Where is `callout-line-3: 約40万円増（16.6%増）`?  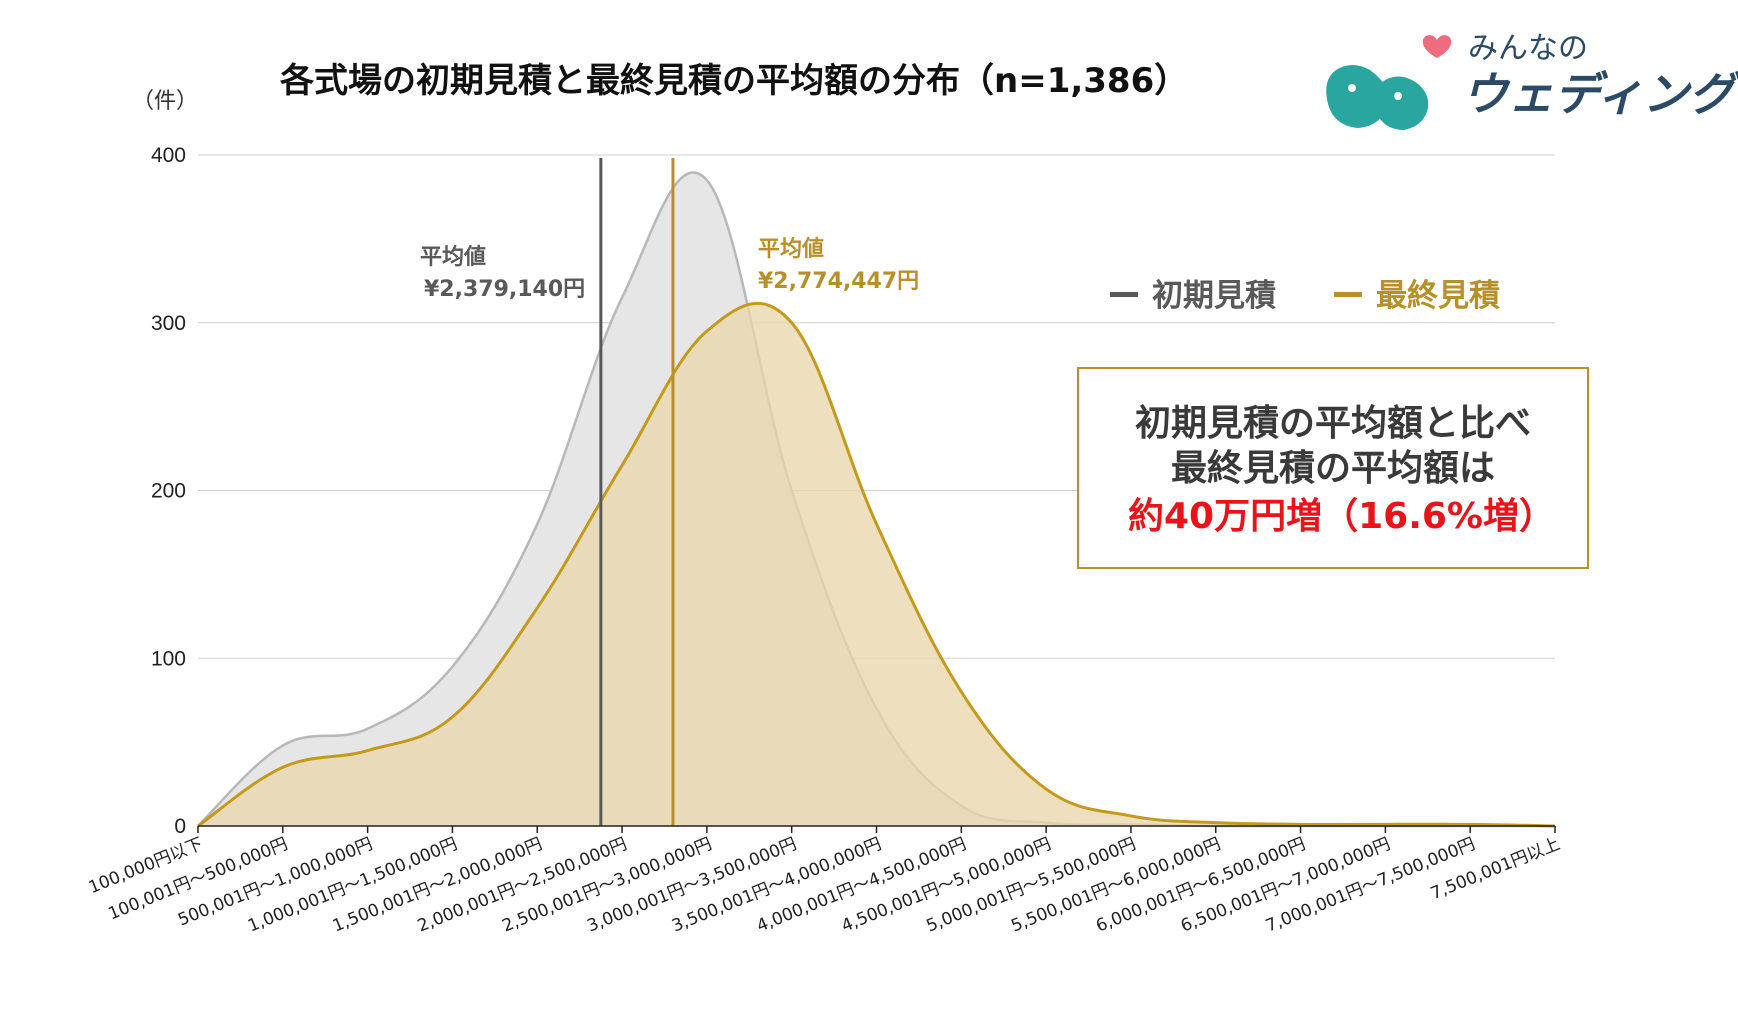
callout-line-3: 約40万円増（16.6%増） is located at coordinates (1341, 516).